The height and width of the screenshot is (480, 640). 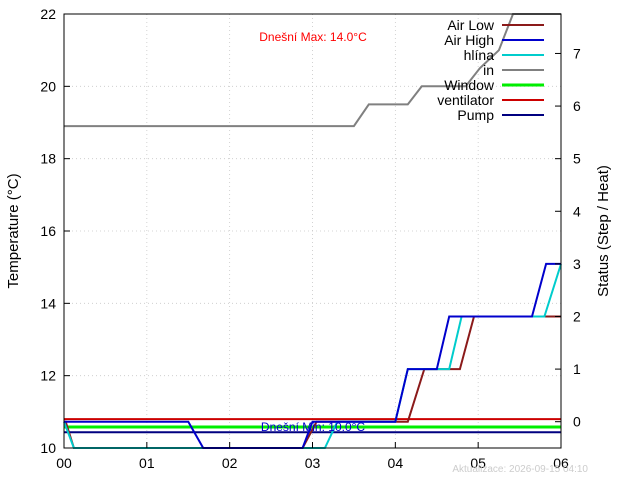 What do you see at coordinates (603, 231) in the screenshot?
I see `y2-axis-label: Status (Step / Heat)` at bounding box center [603, 231].